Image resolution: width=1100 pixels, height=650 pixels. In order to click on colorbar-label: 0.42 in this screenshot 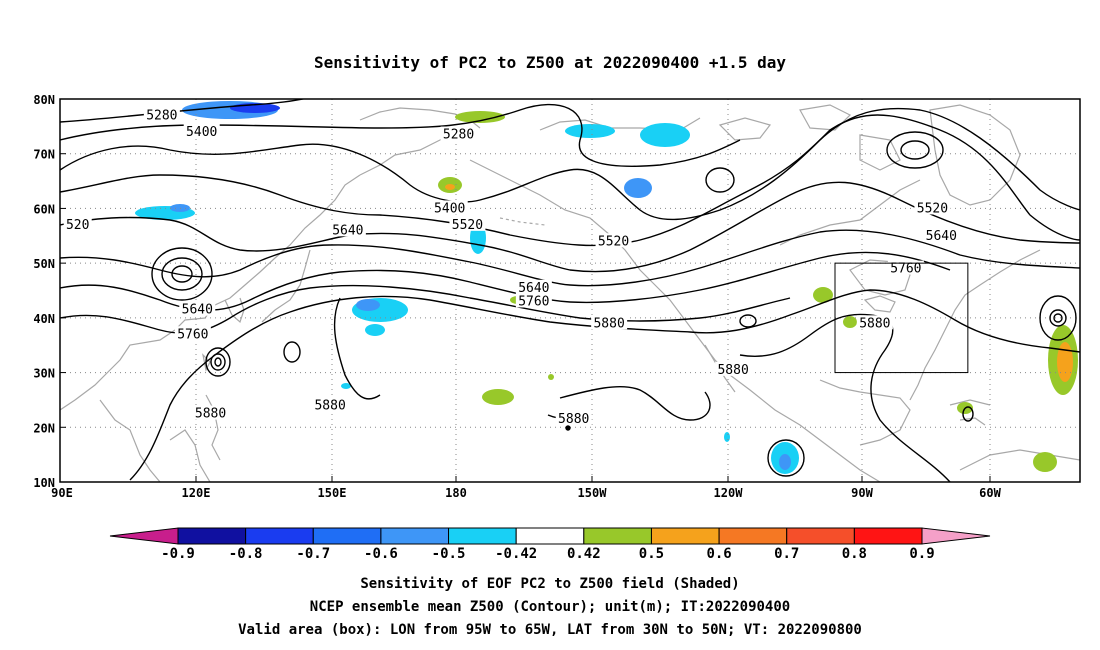, I will do `click(584, 554)`.